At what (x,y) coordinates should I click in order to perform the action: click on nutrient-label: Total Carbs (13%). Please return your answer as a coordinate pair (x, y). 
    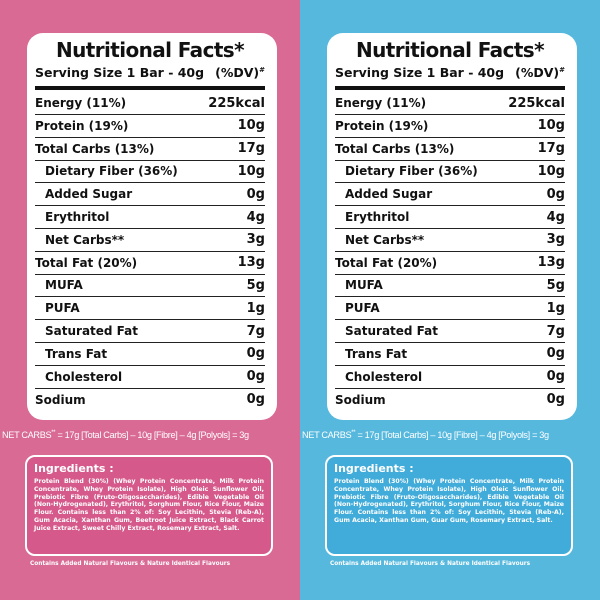
    Looking at the image, I should click on (95, 148).